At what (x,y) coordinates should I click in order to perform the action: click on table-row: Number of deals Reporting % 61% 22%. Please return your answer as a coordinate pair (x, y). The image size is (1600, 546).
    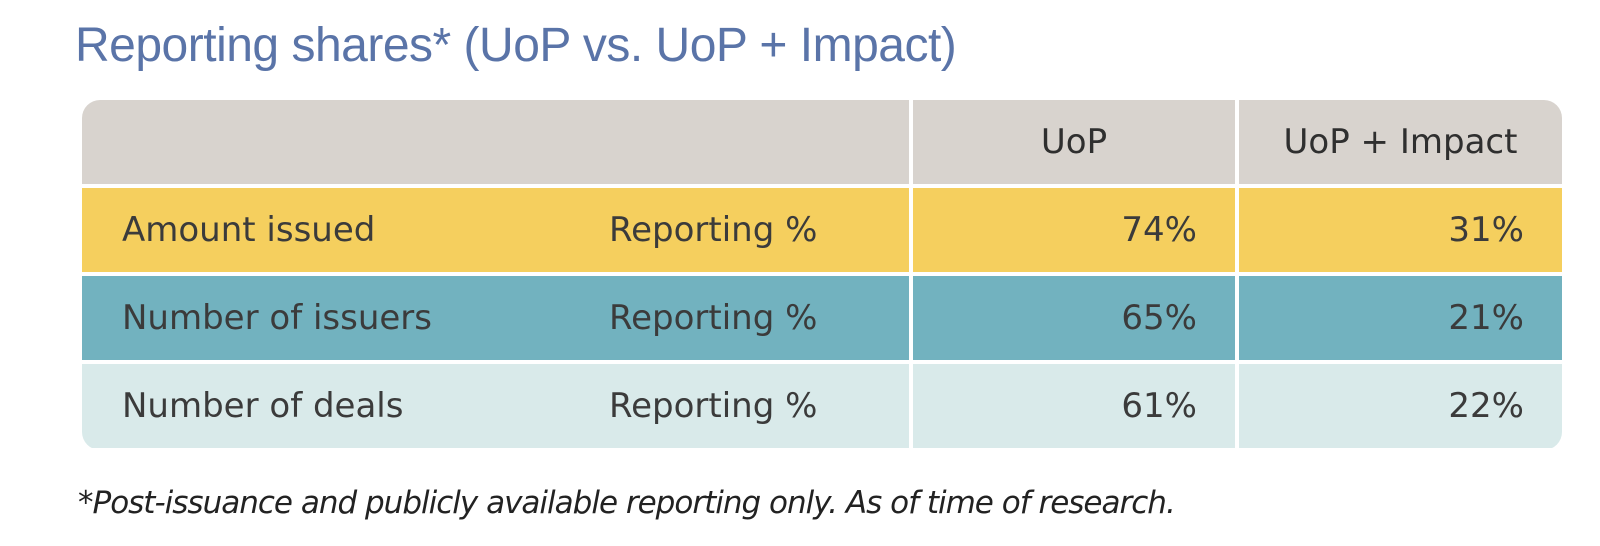
    Looking at the image, I should click on (822, 406).